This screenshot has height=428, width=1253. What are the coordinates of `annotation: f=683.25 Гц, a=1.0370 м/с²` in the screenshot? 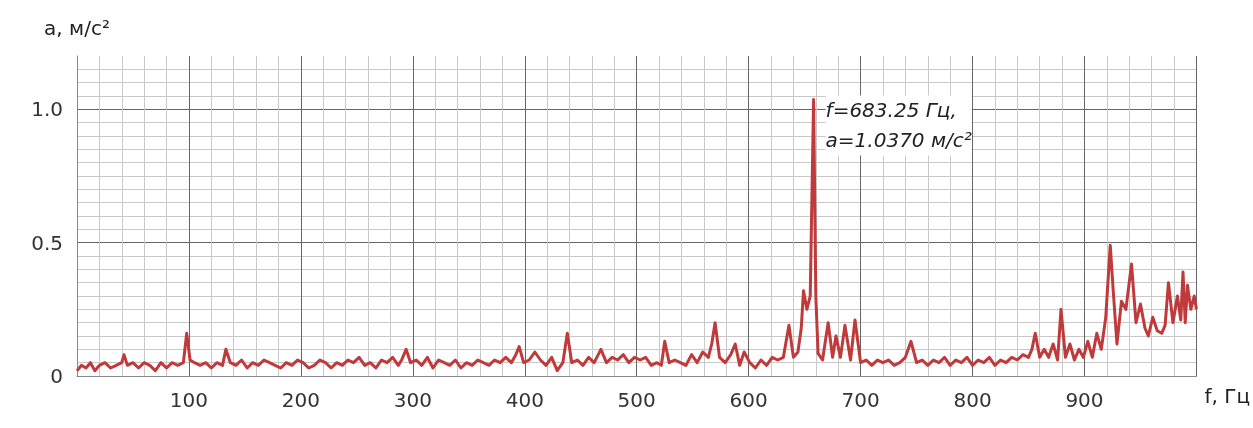 It's located at (898, 125).